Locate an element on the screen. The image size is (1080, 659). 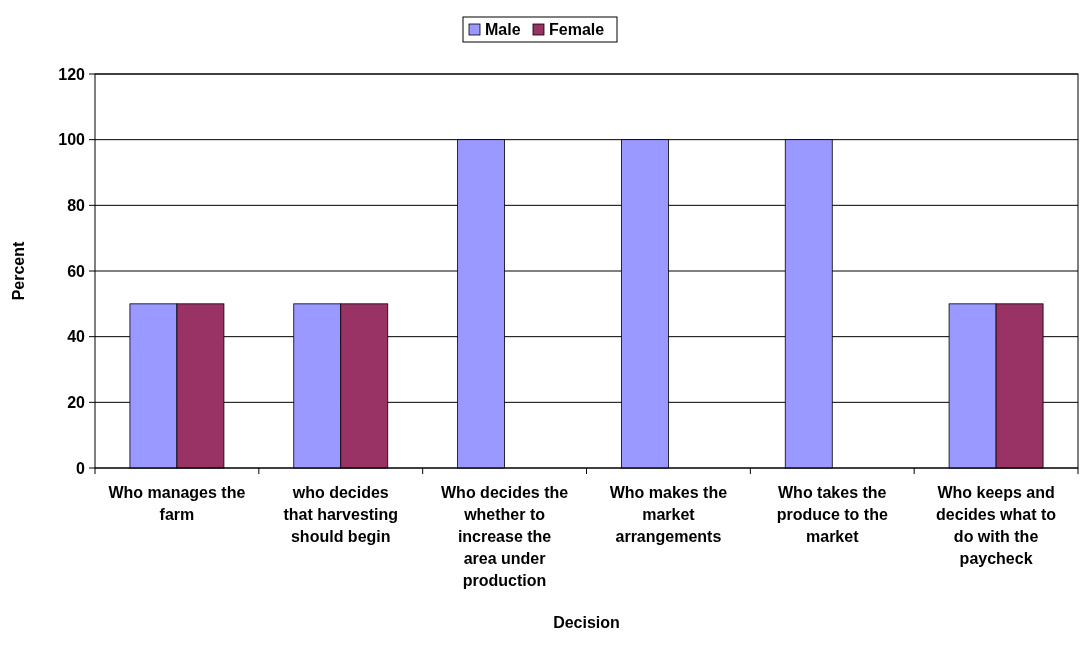
y-tick-label: 40 is located at coordinates (76, 337).